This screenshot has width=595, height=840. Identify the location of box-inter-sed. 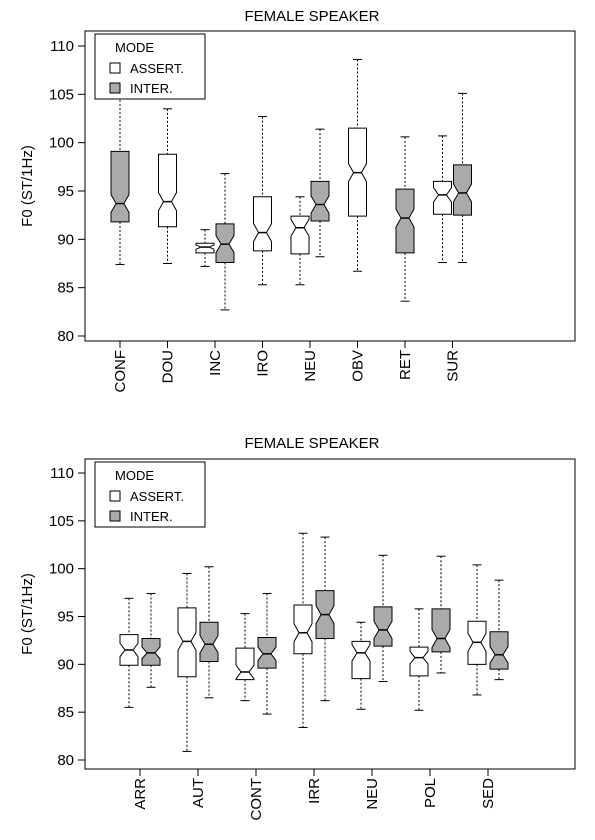
(499, 630).